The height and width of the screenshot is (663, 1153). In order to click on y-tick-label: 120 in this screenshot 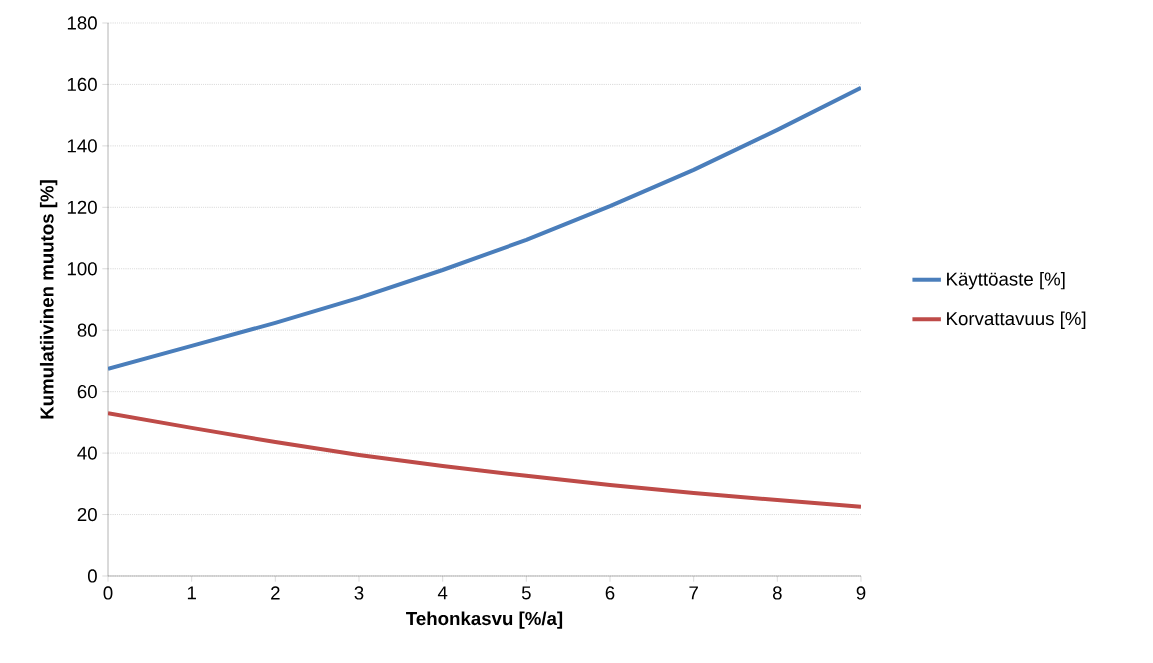, I will do `click(82, 207)`.